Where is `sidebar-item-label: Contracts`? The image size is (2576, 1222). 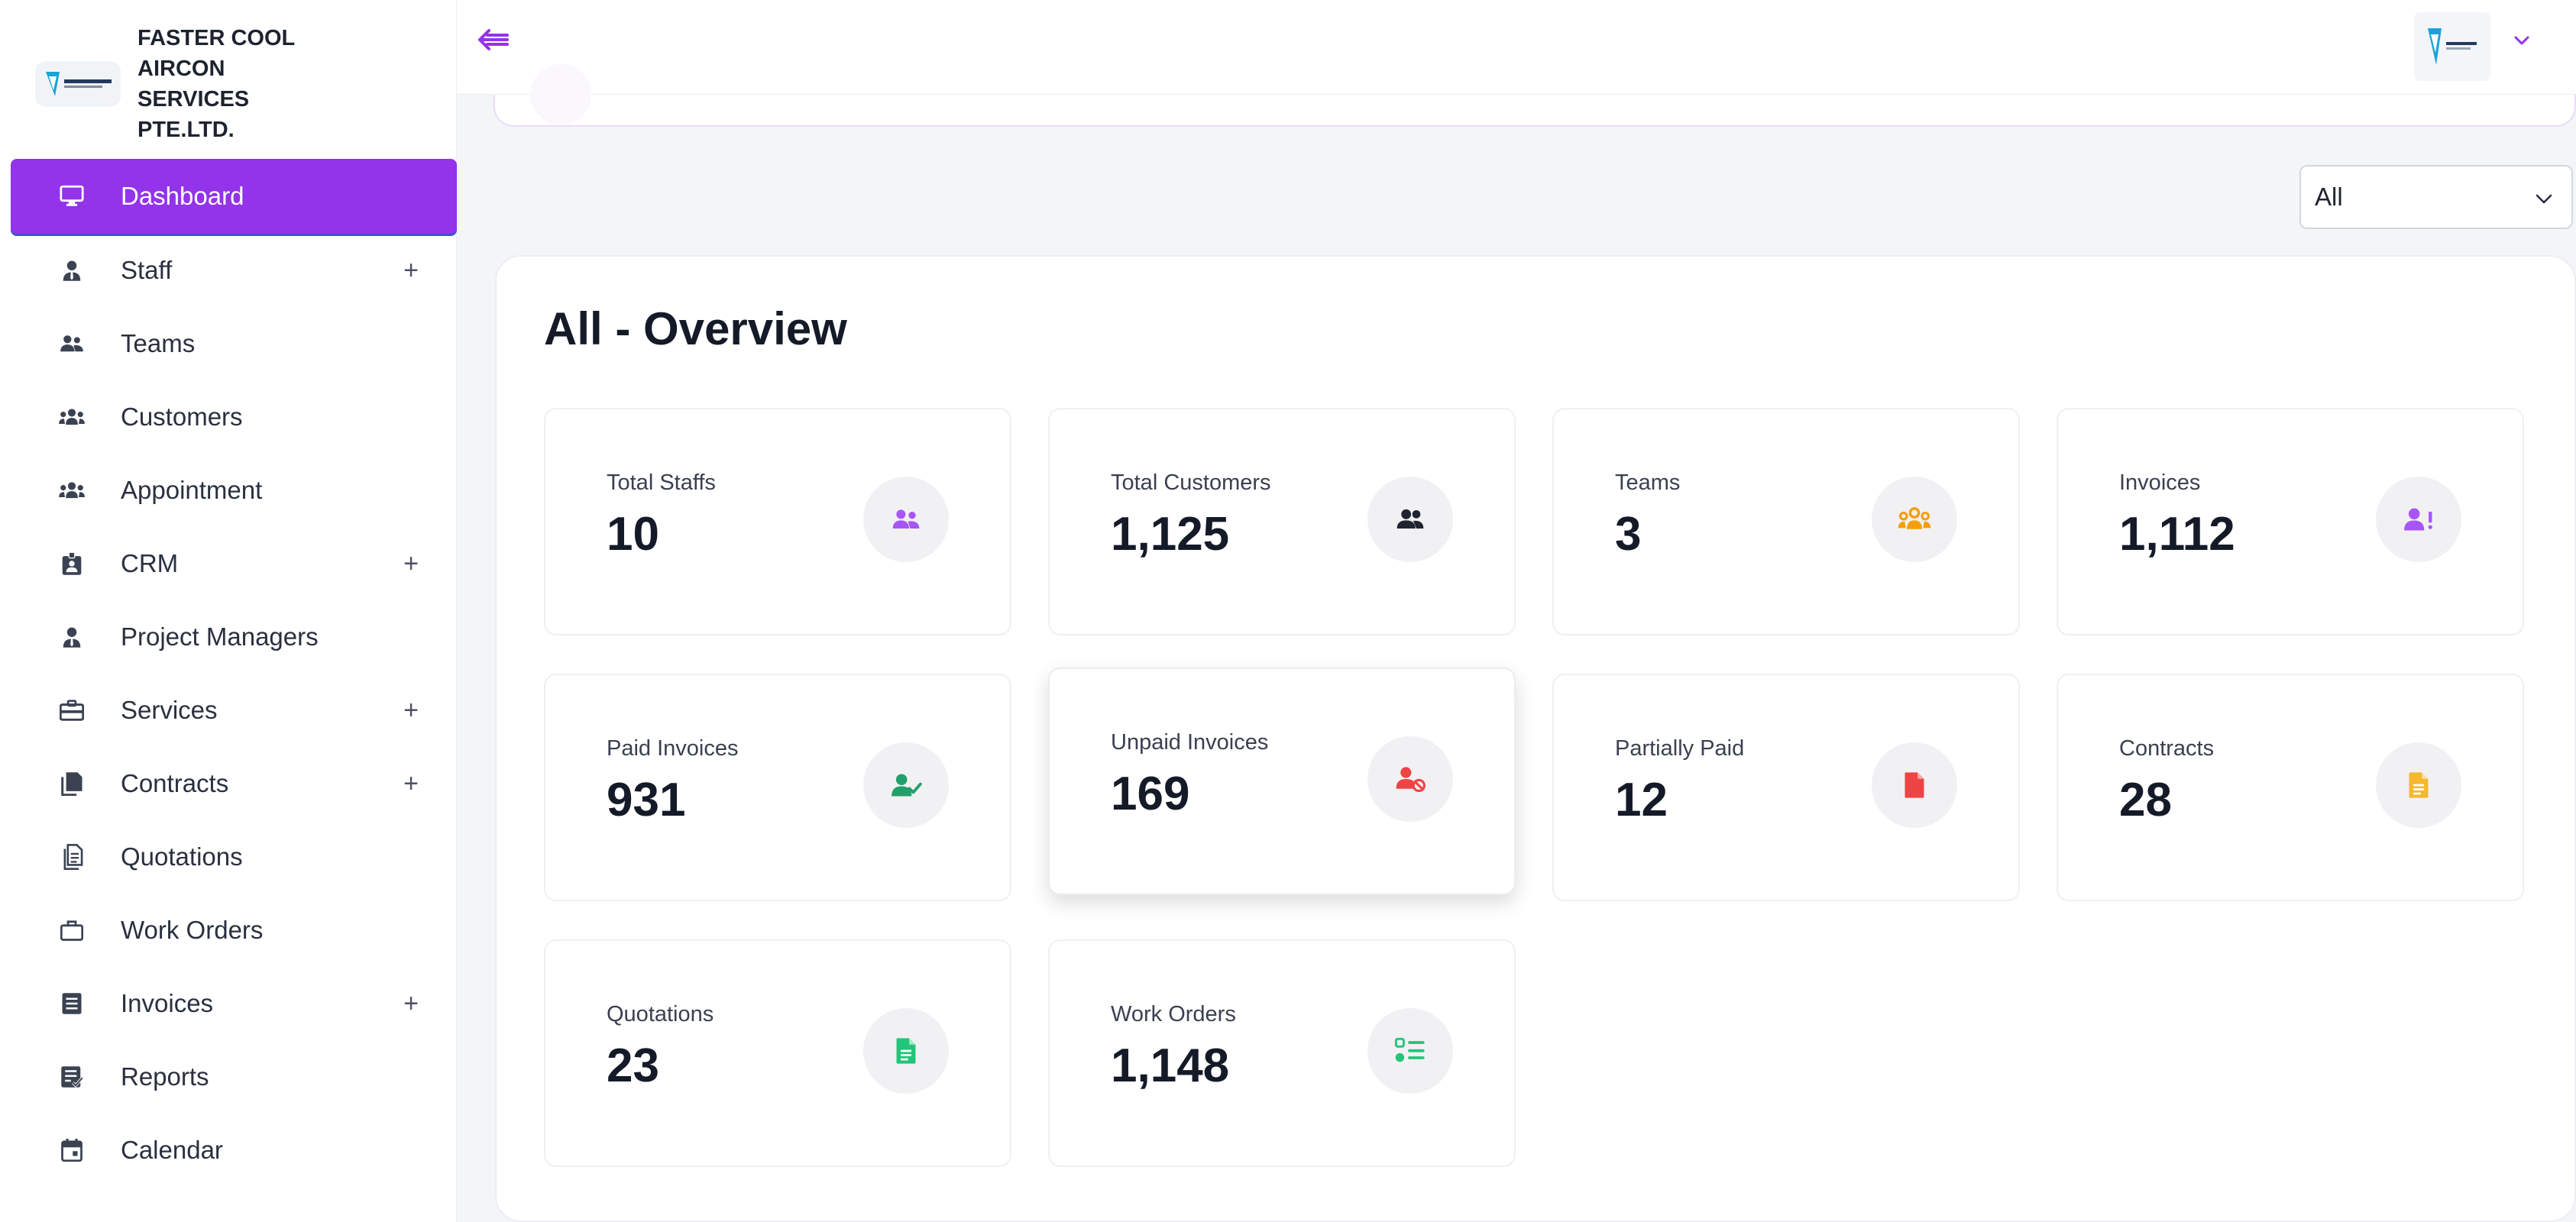
sidebar-item-label: Contracts is located at coordinates (175, 783).